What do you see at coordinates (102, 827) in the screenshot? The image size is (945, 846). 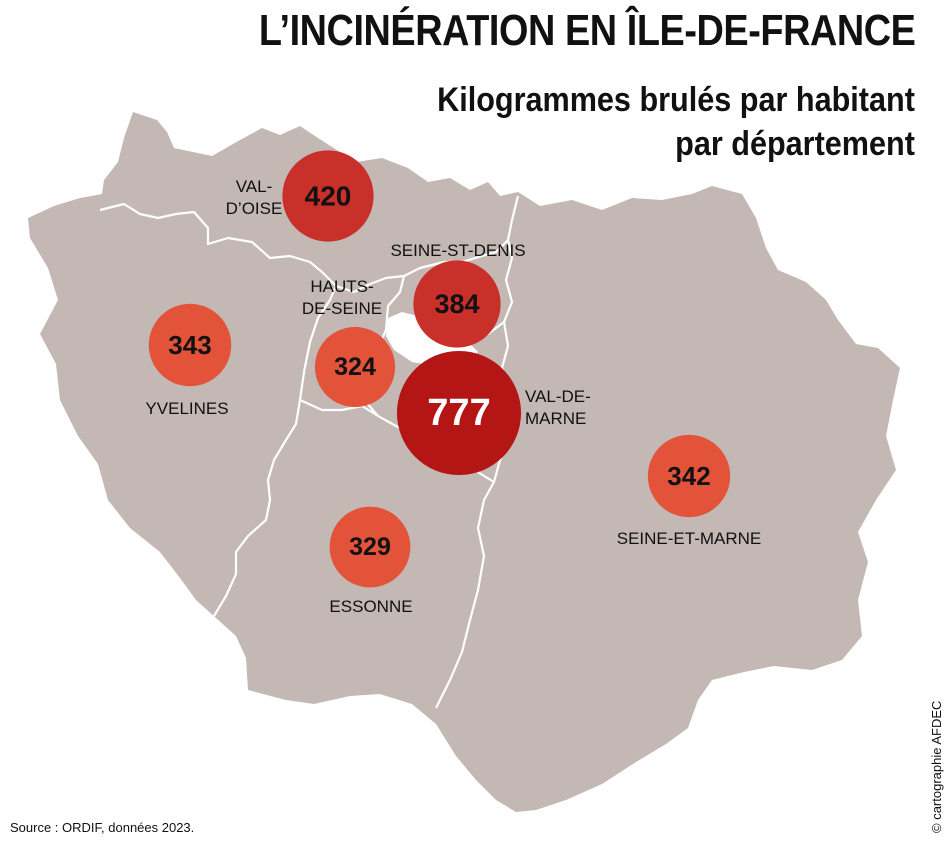 I see `source-note: Source : ORDIF, données 2023.` at bounding box center [102, 827].